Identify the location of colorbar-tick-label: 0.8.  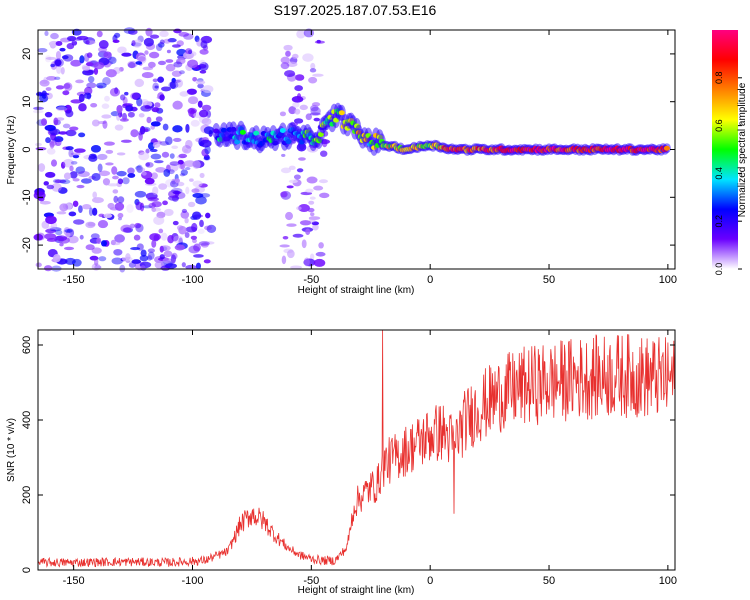
(719, 78).